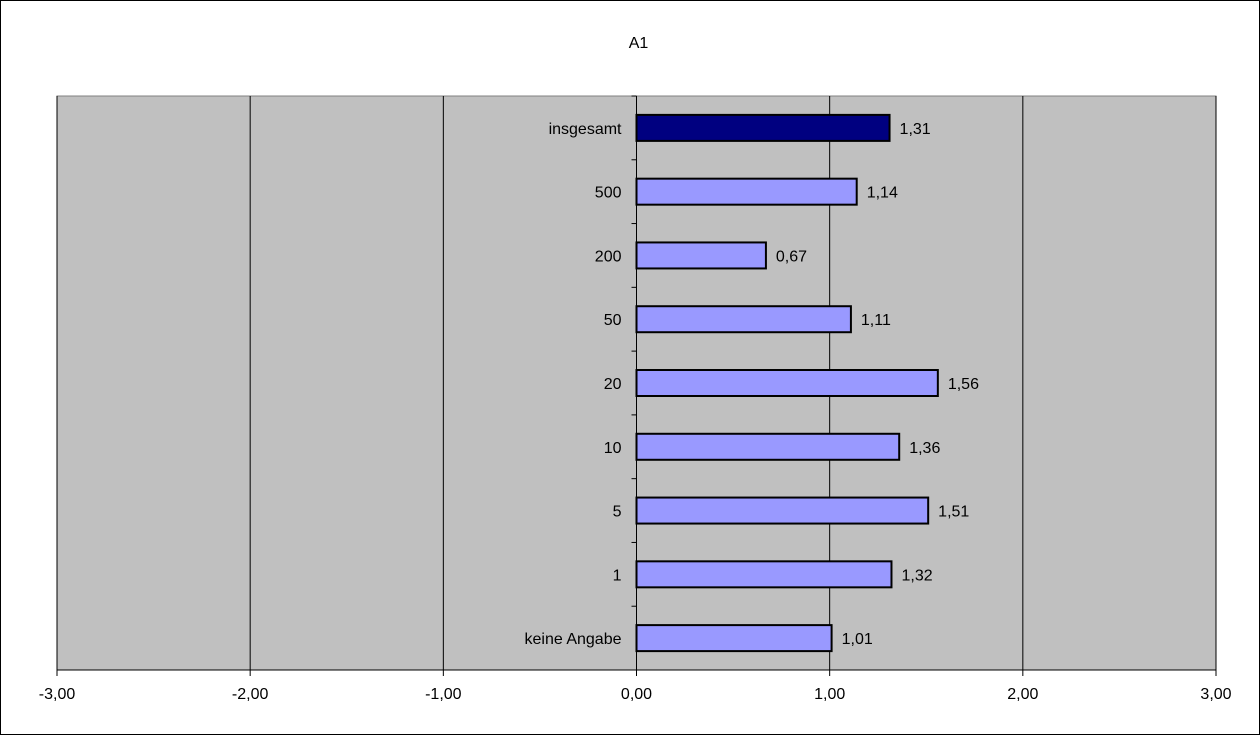 Image resolution: width=1260 pixels, height=735 pixels. Describe the element at coordinates (857, 639) in the screenshot. I see `data-label: 1,01` at that location.